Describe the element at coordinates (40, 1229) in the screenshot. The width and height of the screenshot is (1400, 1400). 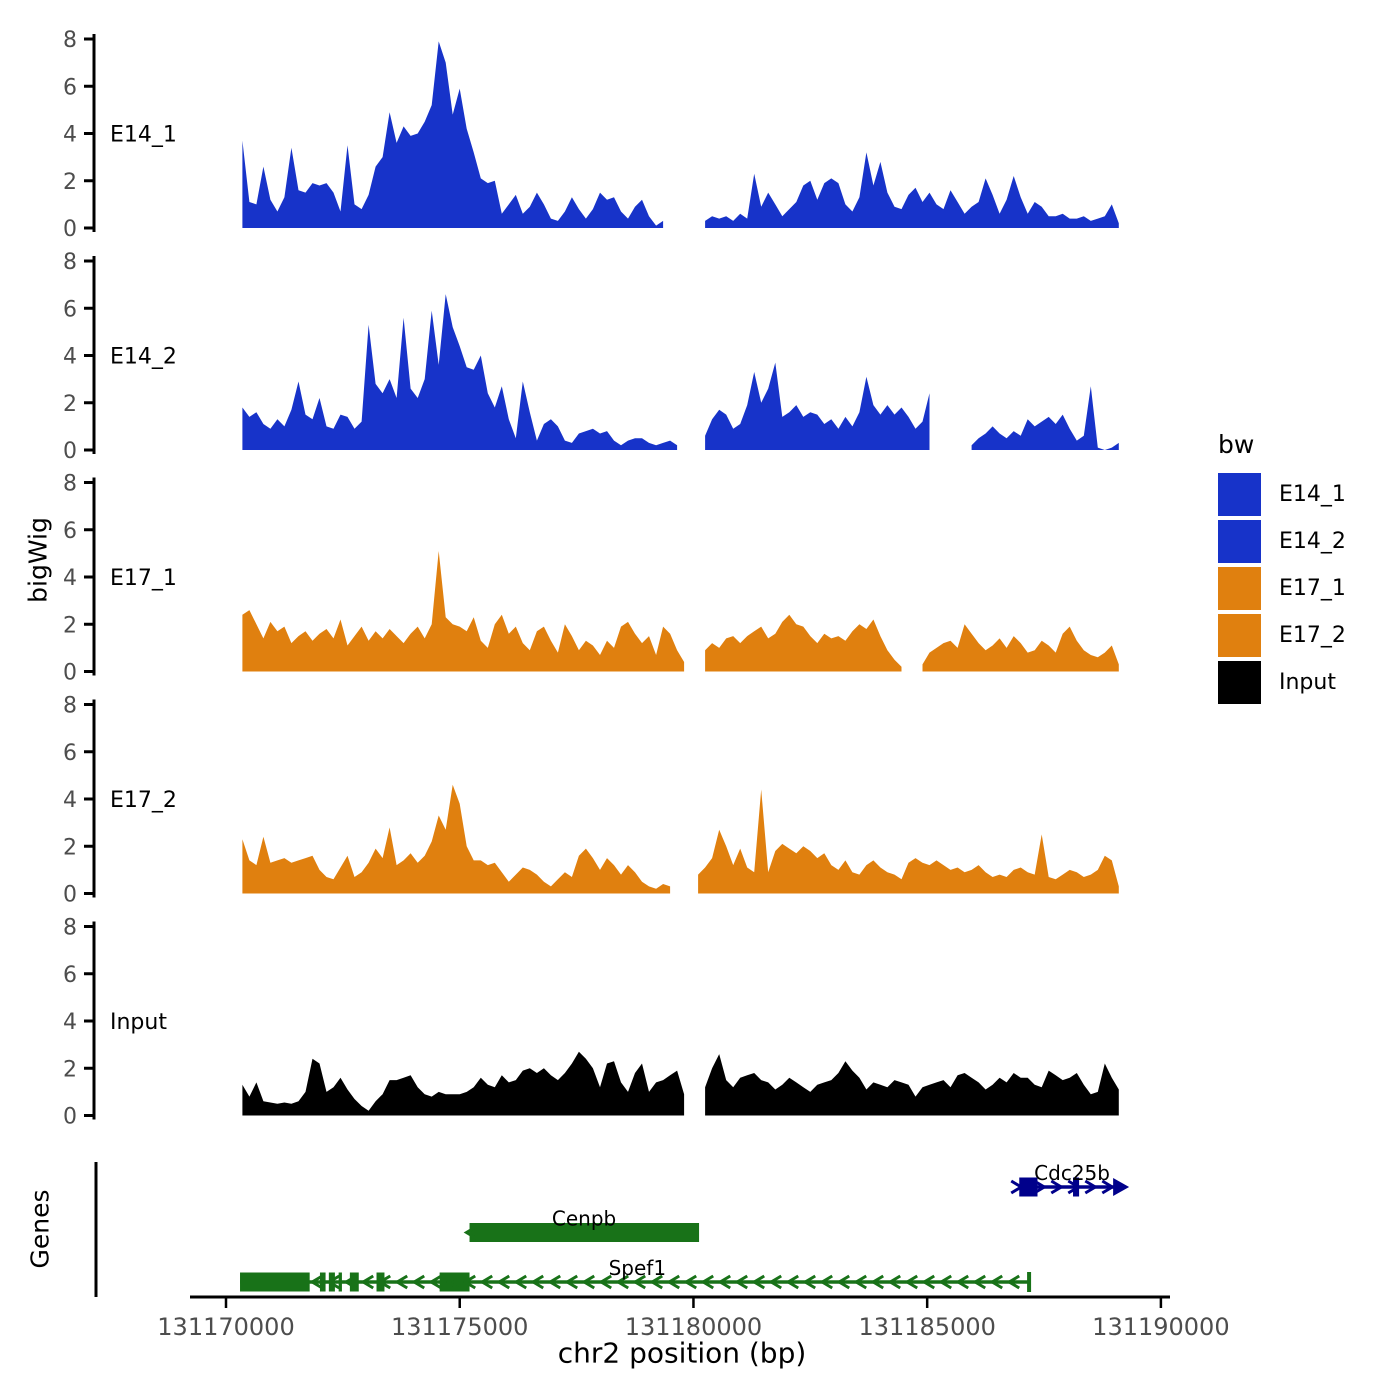
I see `genes-panel-title: Genes` at that location.